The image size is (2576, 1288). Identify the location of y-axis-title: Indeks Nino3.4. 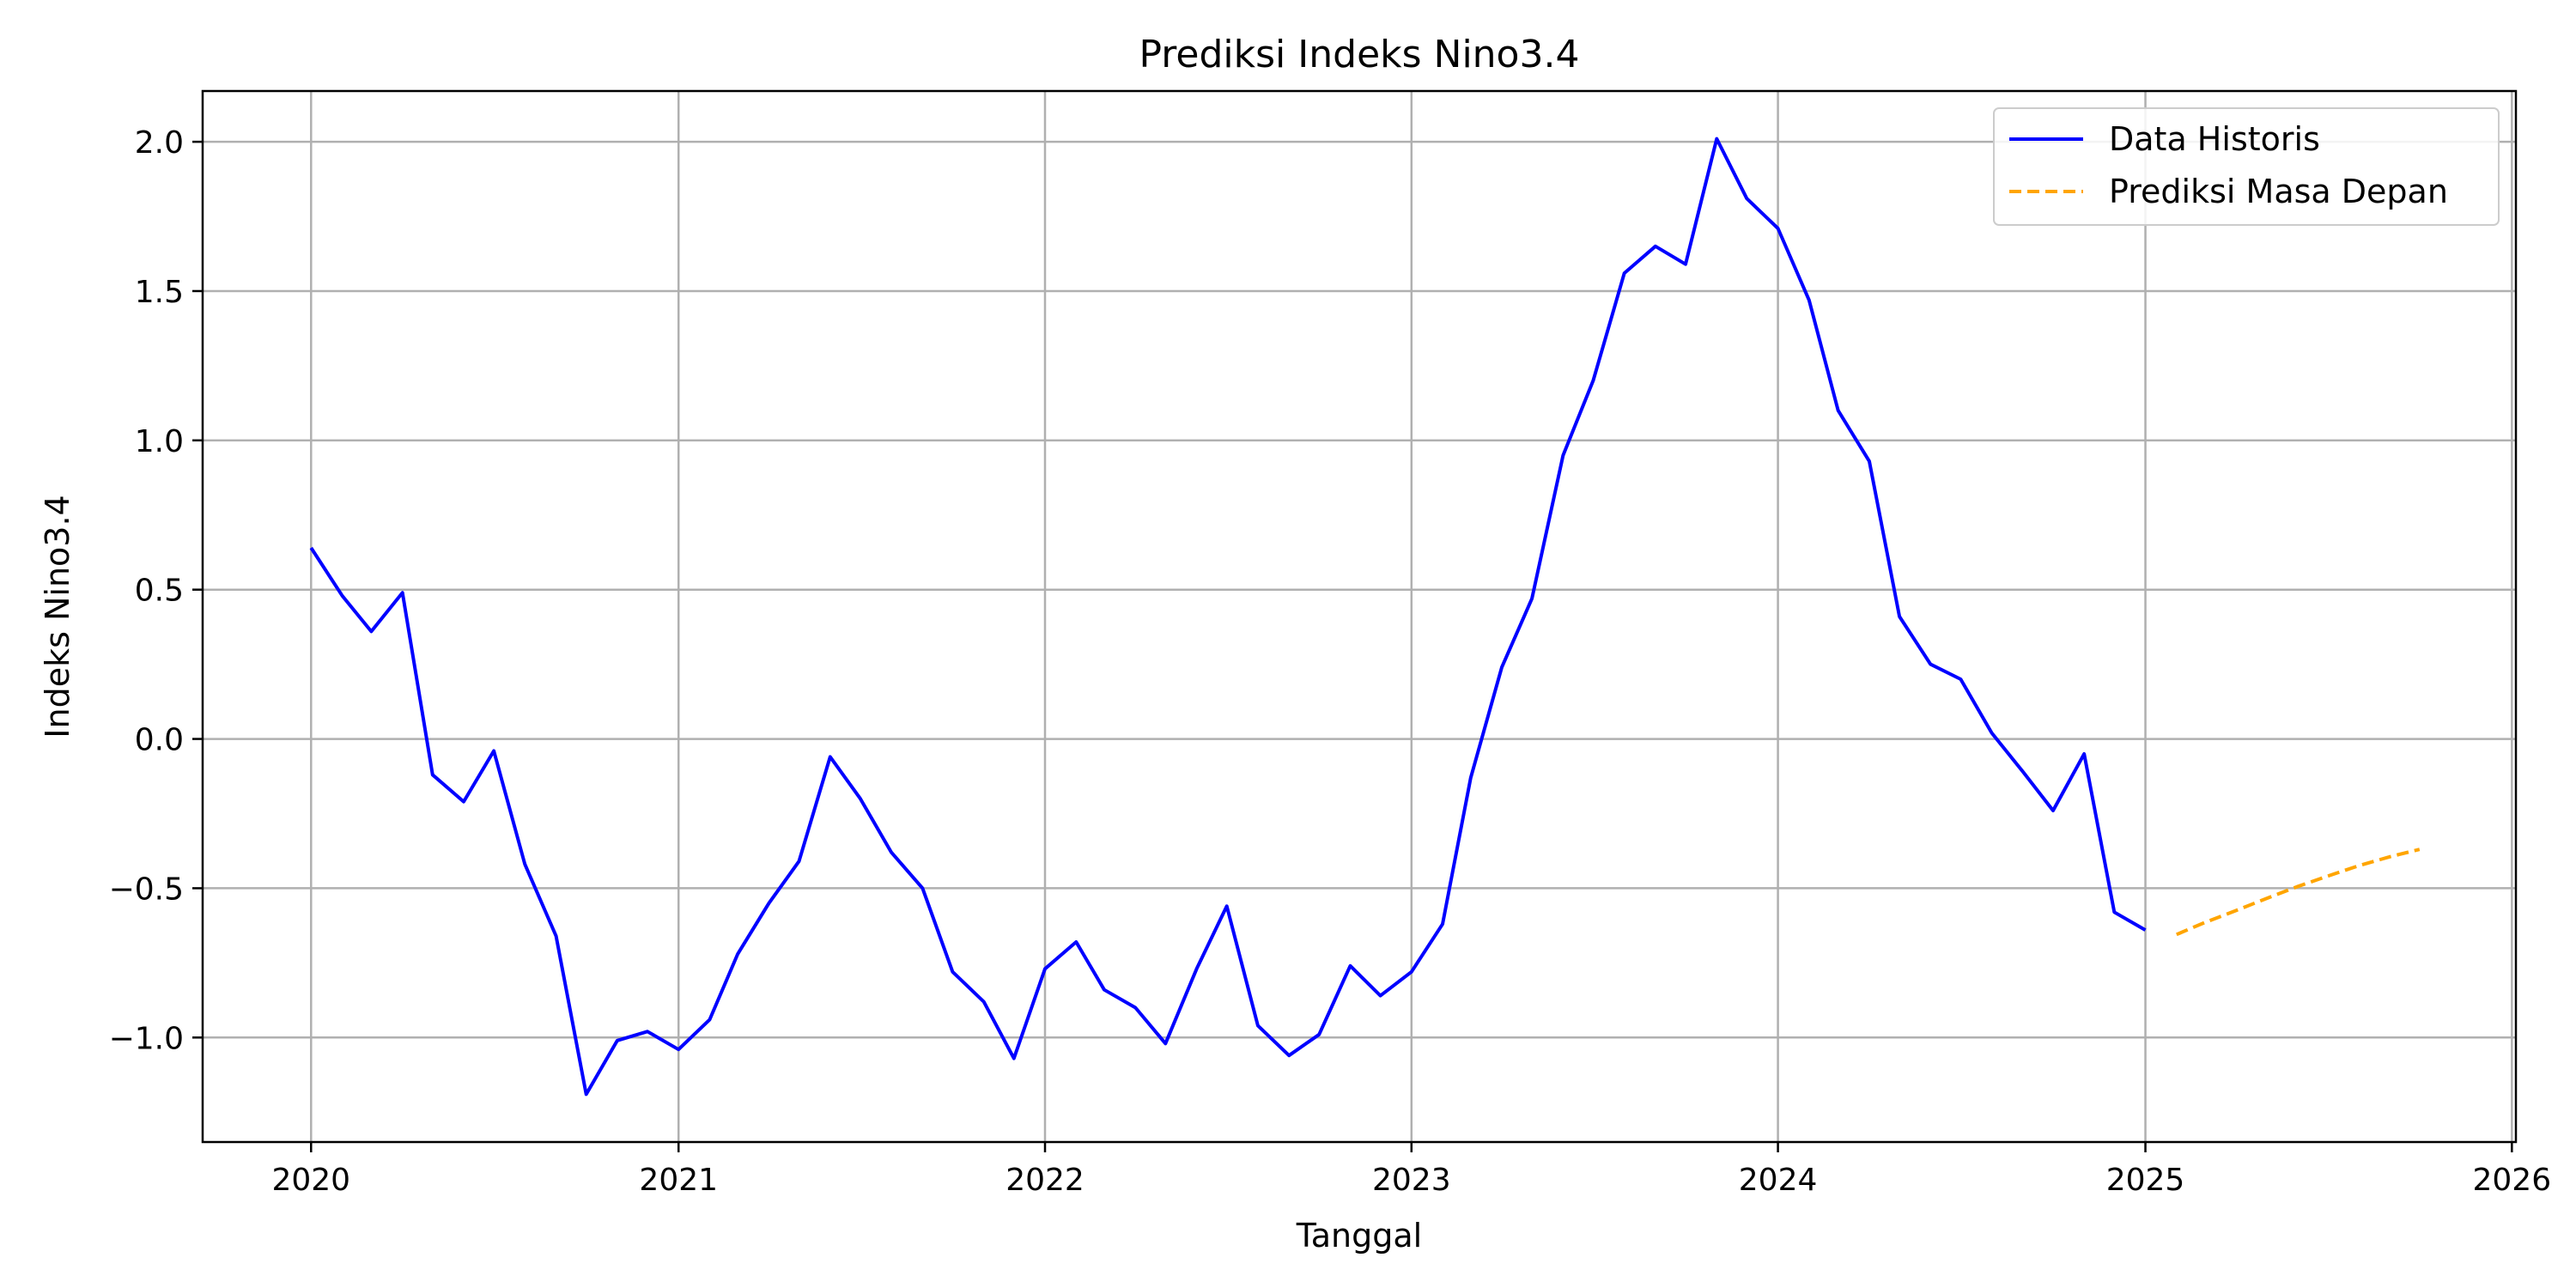
(58, 616).